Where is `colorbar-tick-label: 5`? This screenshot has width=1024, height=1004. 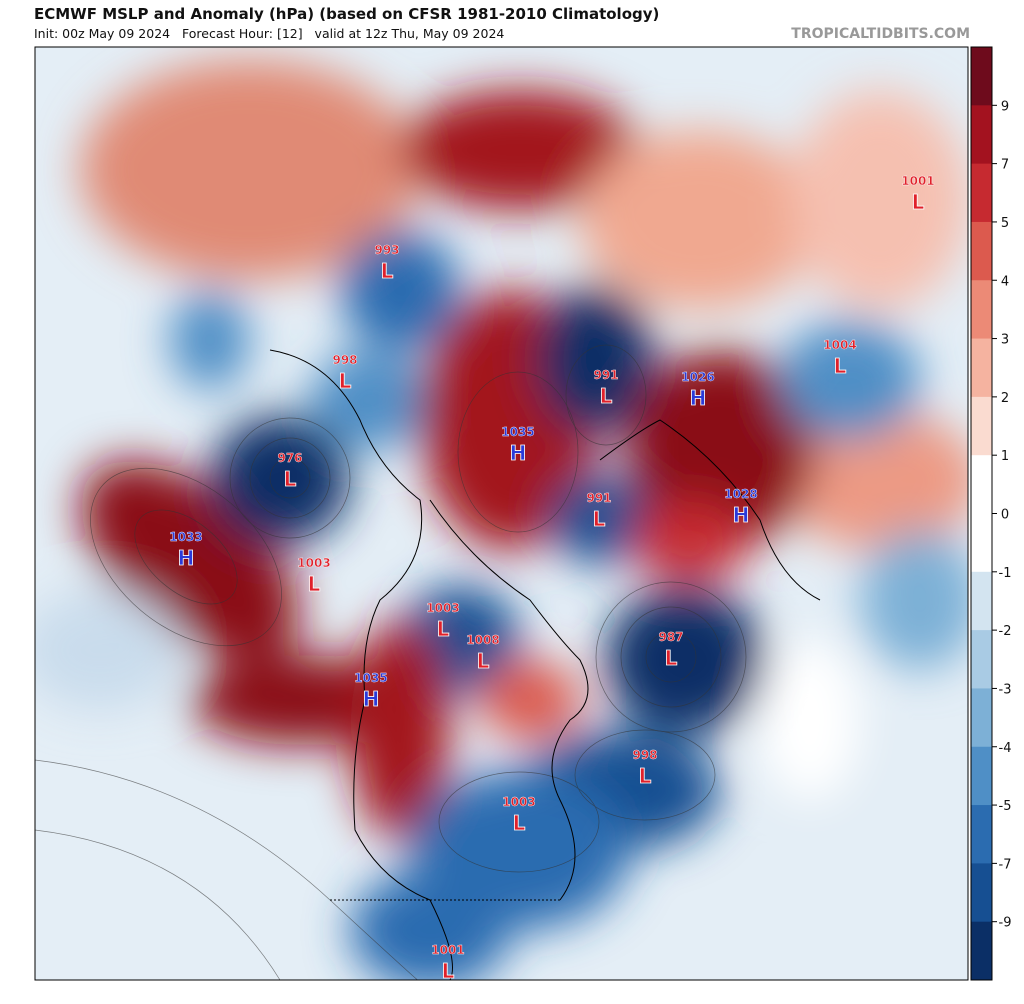 colorbar-tick-label: 5 is located at coordinates (1005, 223).